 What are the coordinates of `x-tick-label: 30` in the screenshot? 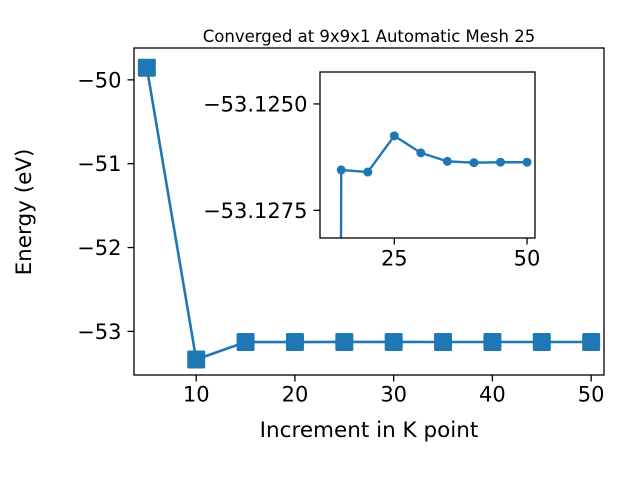 It's located at (393, 395).